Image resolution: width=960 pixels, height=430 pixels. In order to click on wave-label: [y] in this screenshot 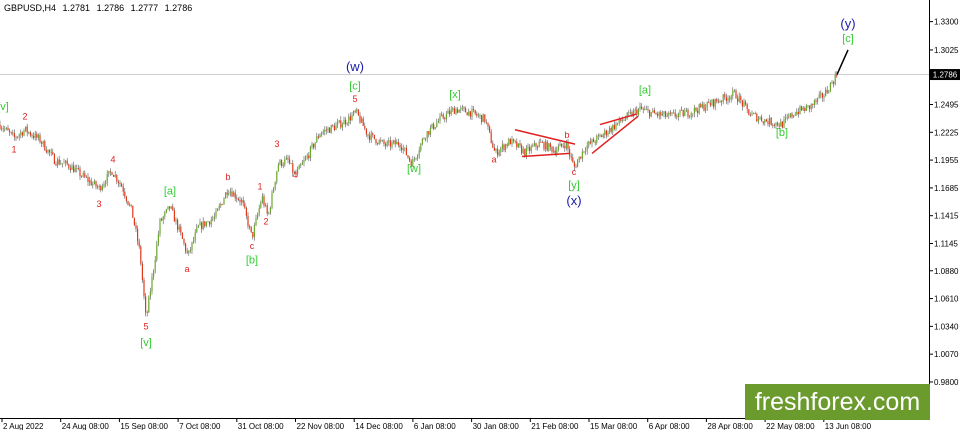, I will do `click(574, 185)`.